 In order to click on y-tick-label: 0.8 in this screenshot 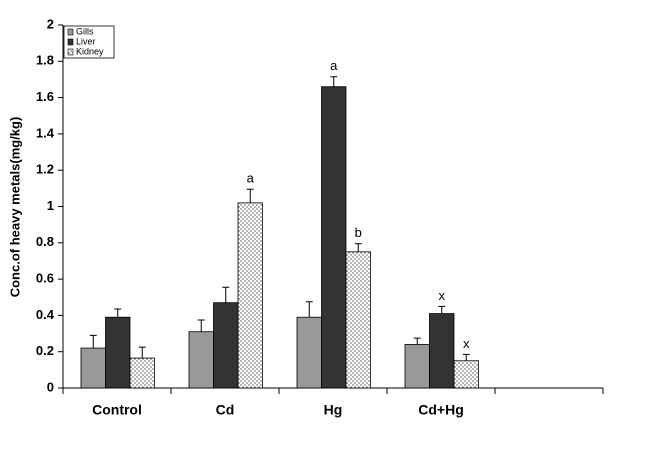, I will do `click(45, 241)`.